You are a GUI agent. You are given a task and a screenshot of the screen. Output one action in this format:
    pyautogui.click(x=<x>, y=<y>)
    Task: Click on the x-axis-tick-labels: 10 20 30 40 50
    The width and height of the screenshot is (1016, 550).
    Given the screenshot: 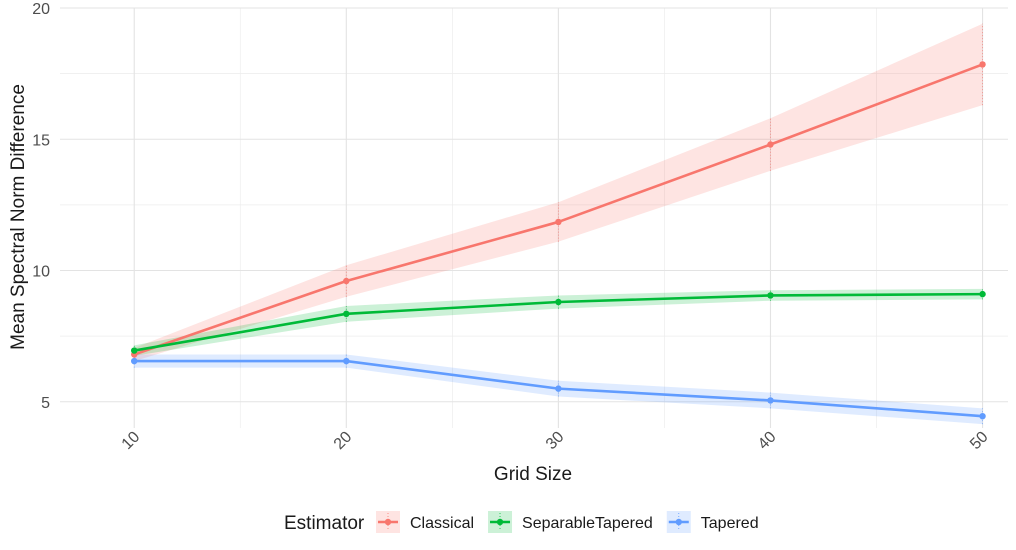 What is the action you would take?
    pyautogui.click(x=555, y=440)
    